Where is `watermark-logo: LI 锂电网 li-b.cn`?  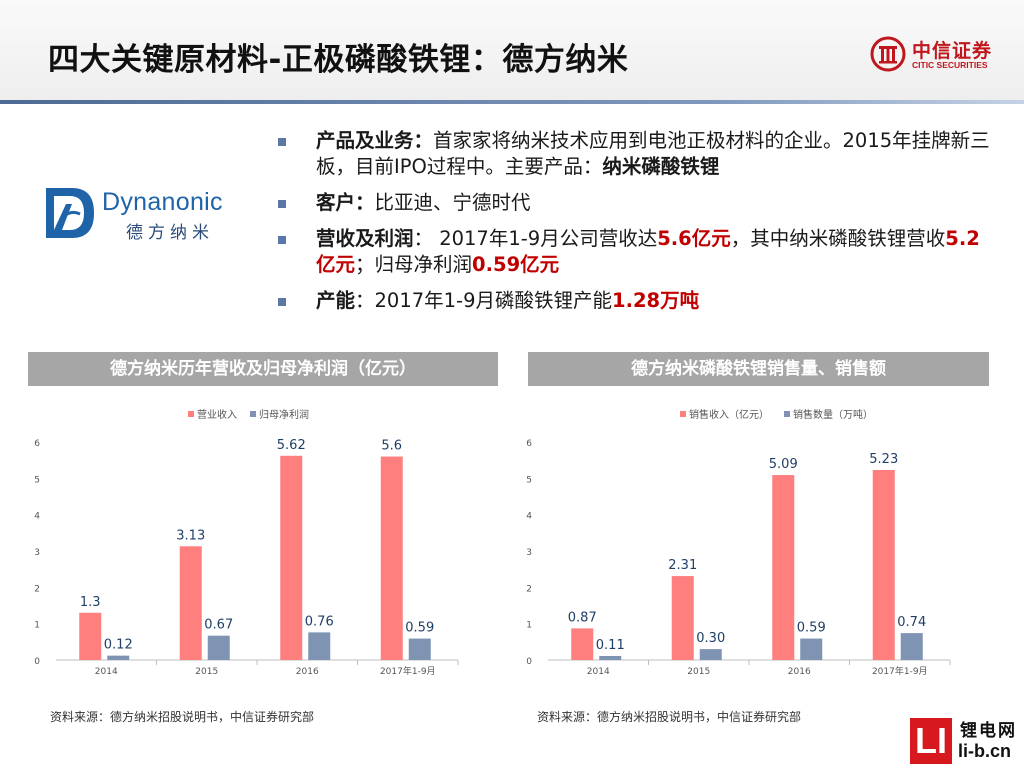
watermark-logo: LI 锂电网 li-b.cn is located at coordinates (965, 742).